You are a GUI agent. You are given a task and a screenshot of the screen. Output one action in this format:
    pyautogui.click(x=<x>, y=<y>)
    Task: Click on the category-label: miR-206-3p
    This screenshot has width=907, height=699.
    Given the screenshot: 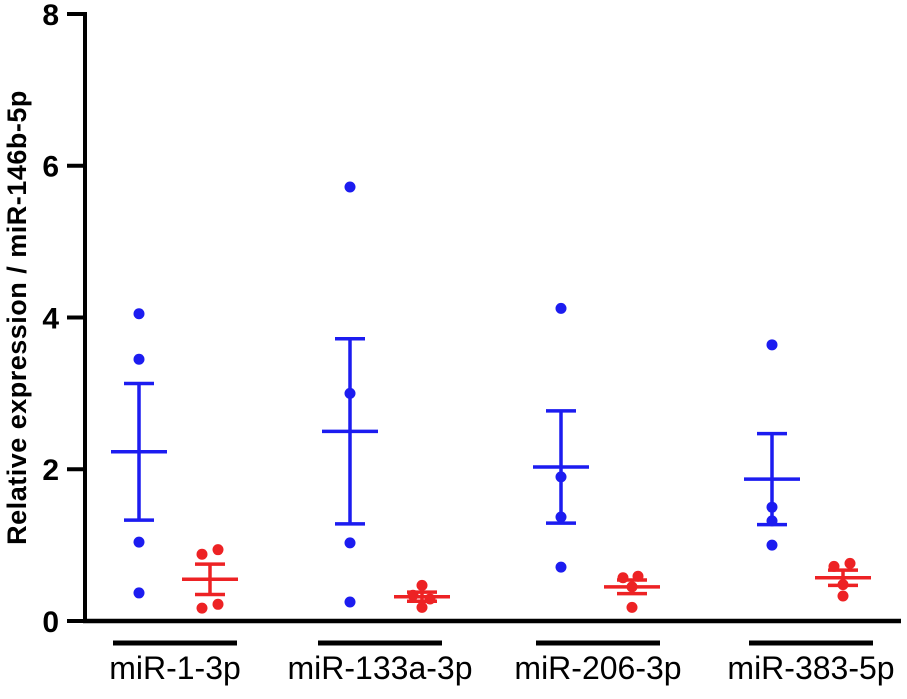 What is the action you would take?
    pyautogui.click(x=597, y=668)
    